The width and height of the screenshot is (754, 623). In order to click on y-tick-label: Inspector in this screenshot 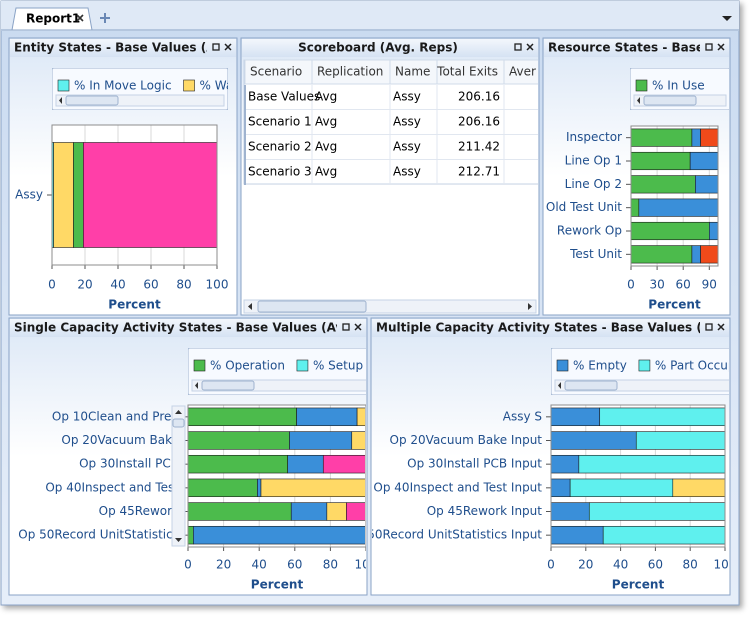, I will do `click(594, 137)`.